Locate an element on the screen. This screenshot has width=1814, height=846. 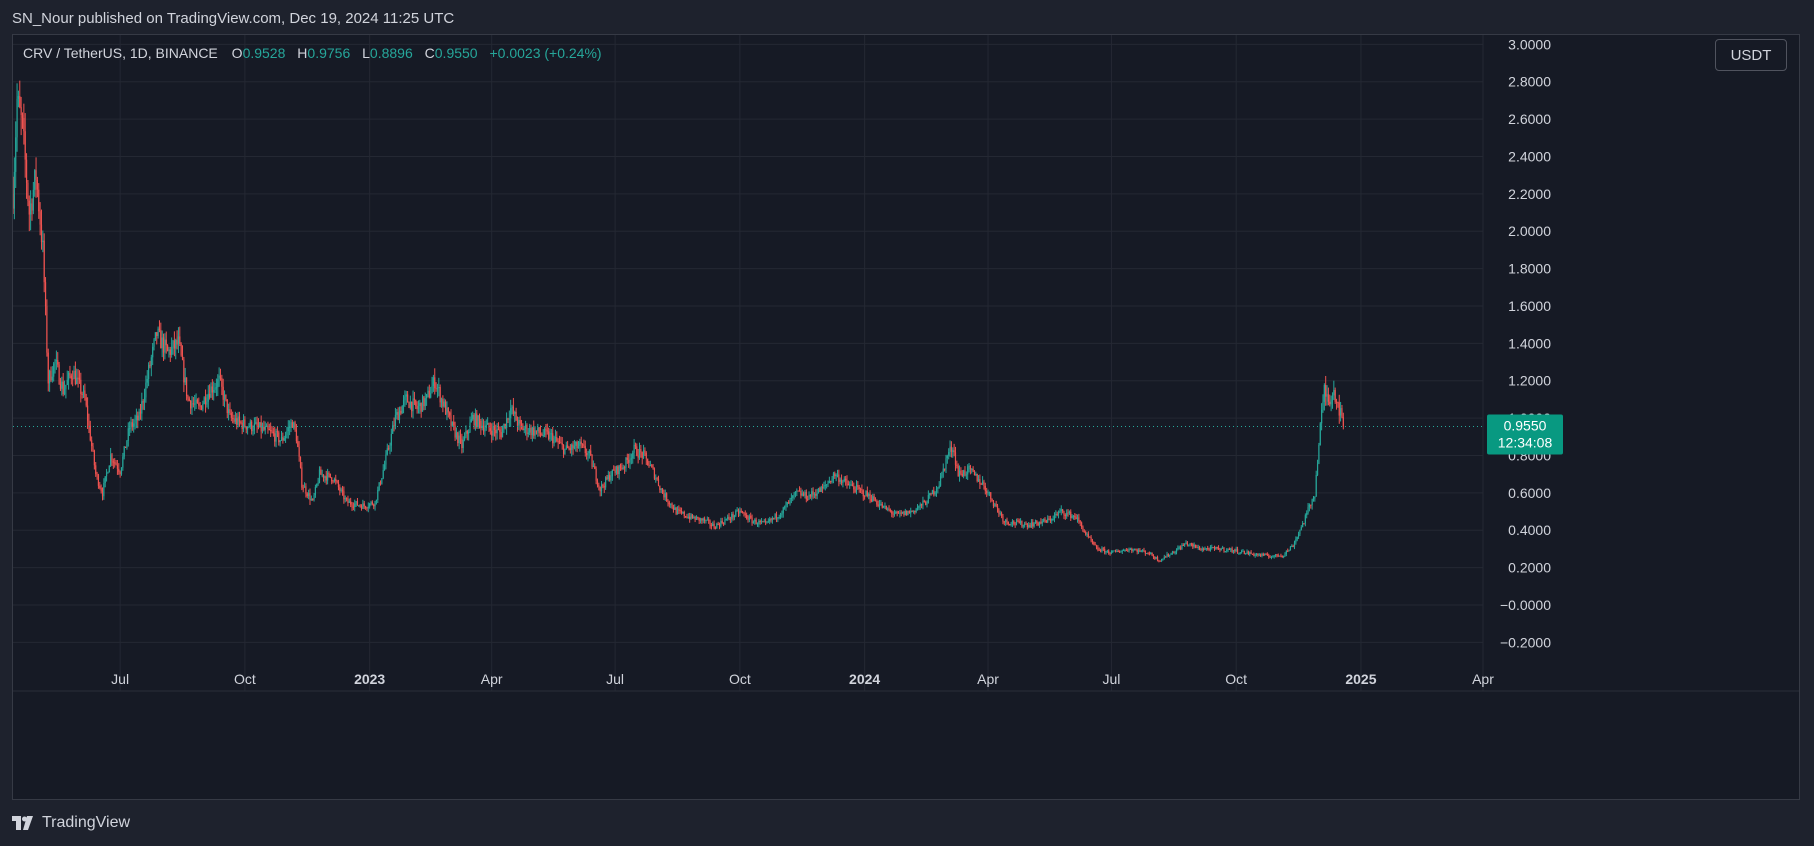
footer-brand: TradingView is located at coordinates (71, 823).